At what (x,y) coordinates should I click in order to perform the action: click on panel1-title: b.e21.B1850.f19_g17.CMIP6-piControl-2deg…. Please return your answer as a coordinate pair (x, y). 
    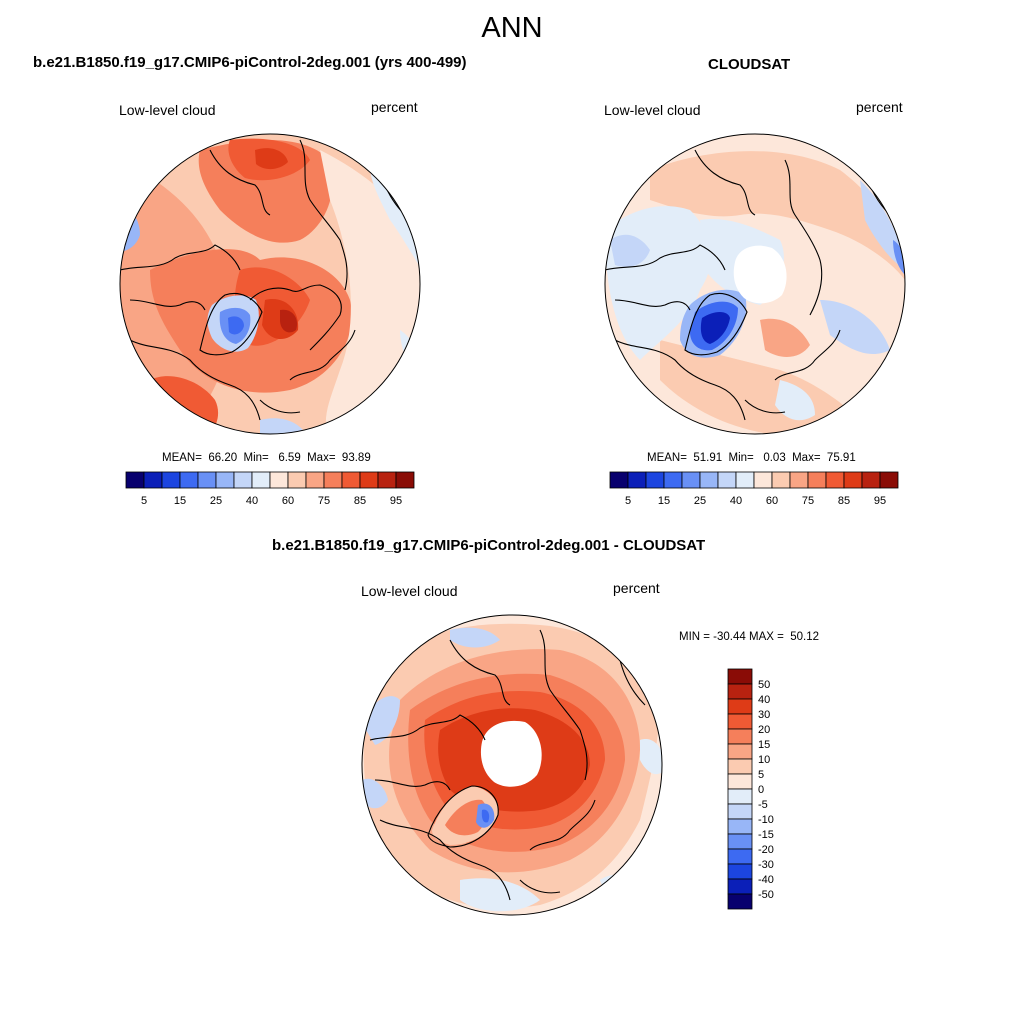
    Looking at the image, I should click on (250, 62).